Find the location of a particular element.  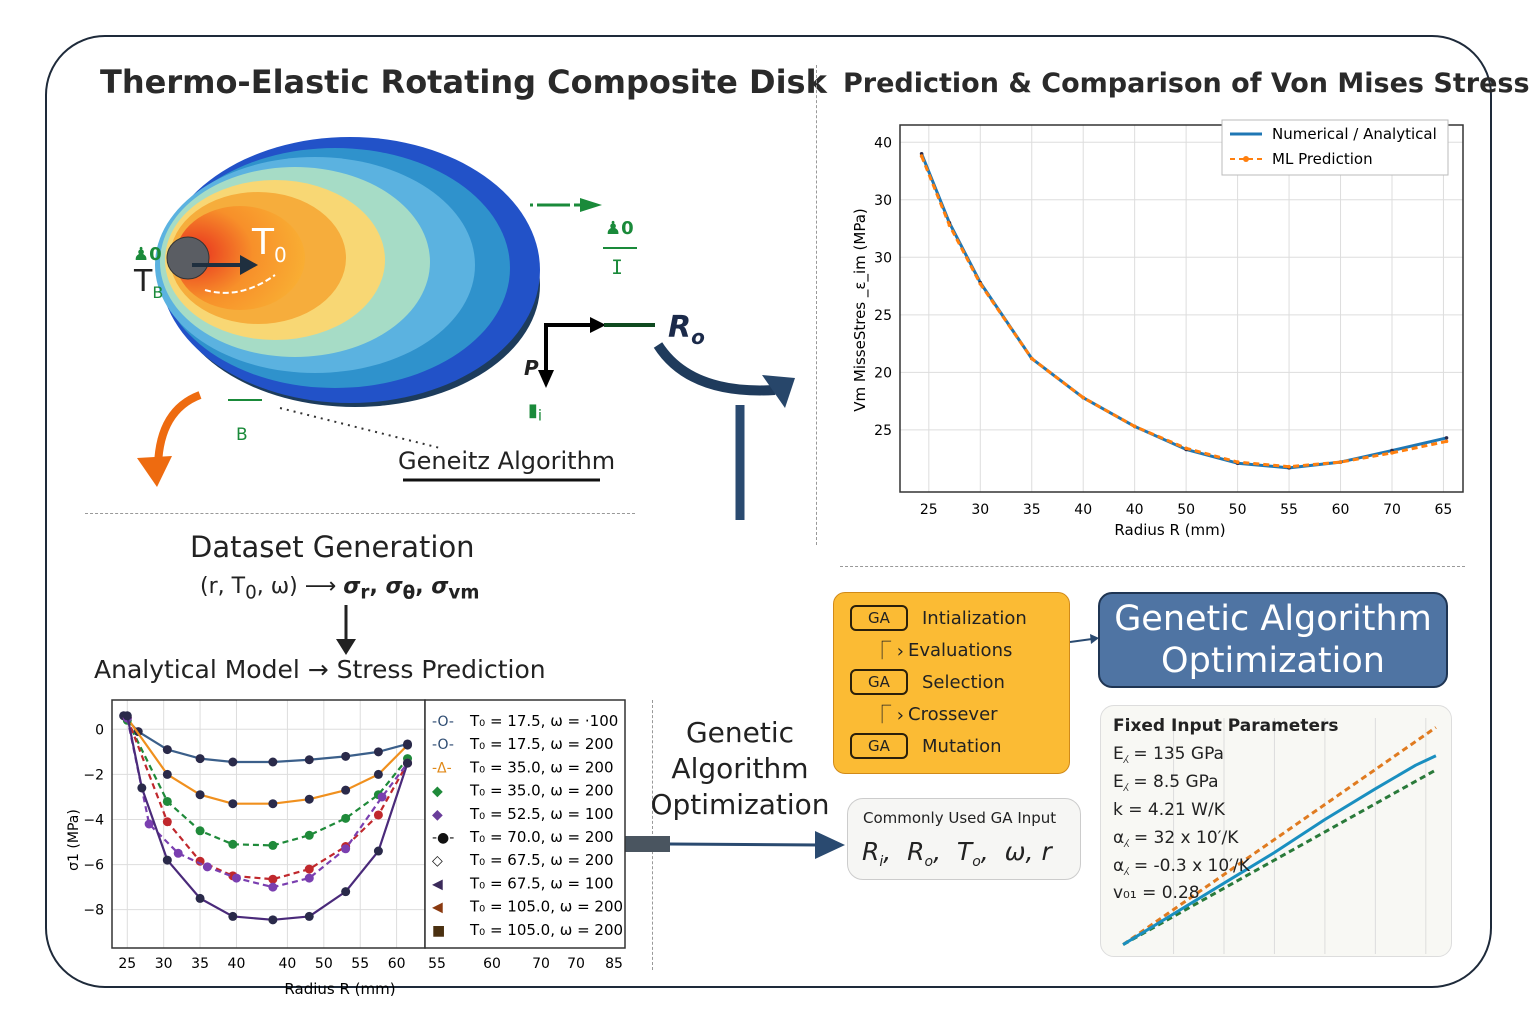

param-line: E⁁ = 135 GPa is located at coordinates (1168, 754).